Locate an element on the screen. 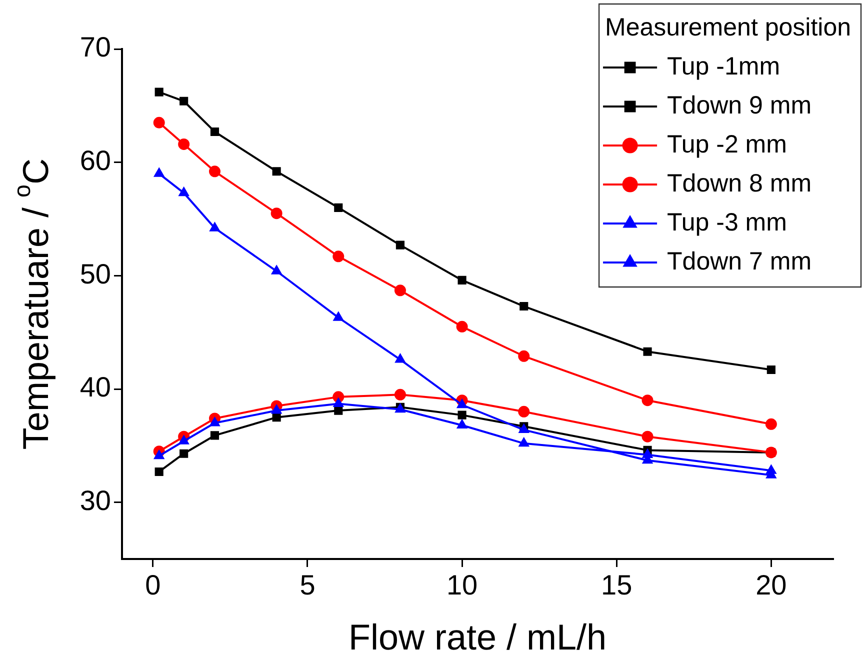 The image size is (865, 665). x-tick-label: 20 is located at coordinates (771, 585).